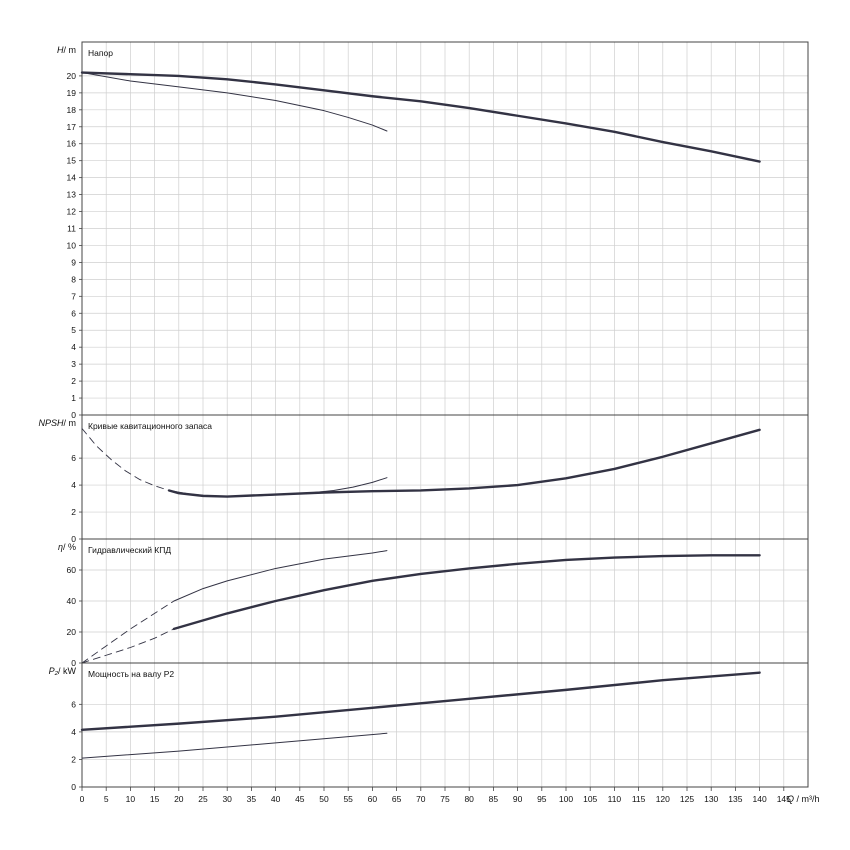 Image resolution: width=850 pixels, height=850 pixels. Describe the element at coordinates (67, 671) in the screenshot. I see `y-axis-unit: / kW` at that location.